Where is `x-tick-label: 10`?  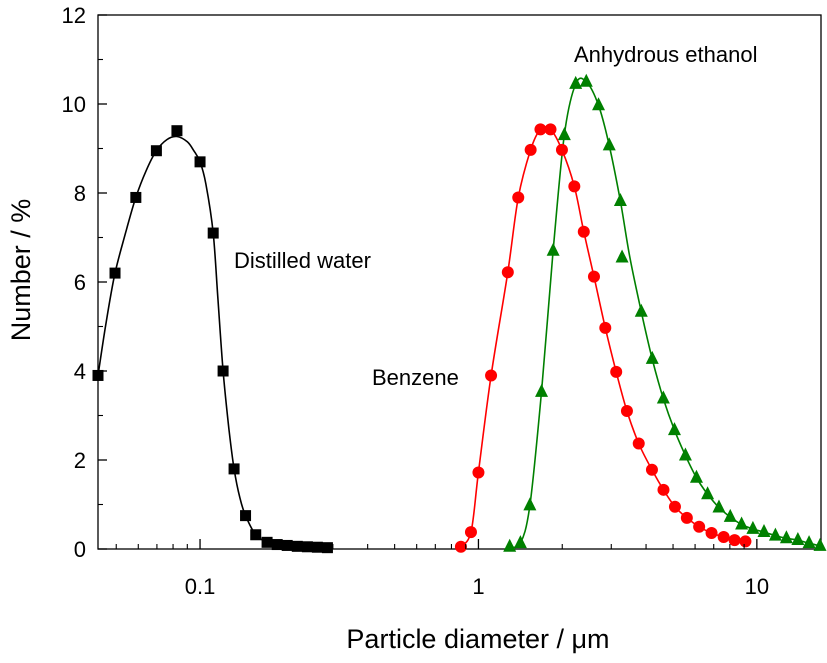
x-tick-label: 10 is located at coordinates (757, 586).